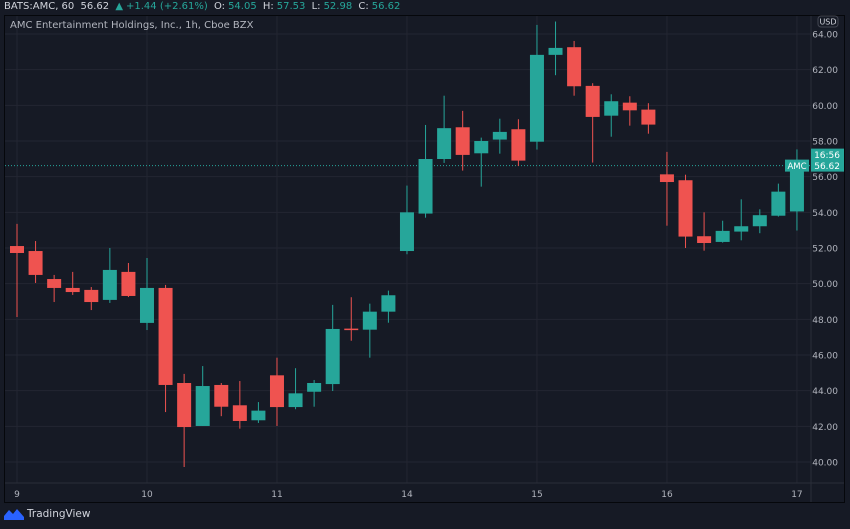 Image resolution: width=850 pixels, height=529 pixels. I want to click on price-tick-label: 48.00, so click(825, 321).